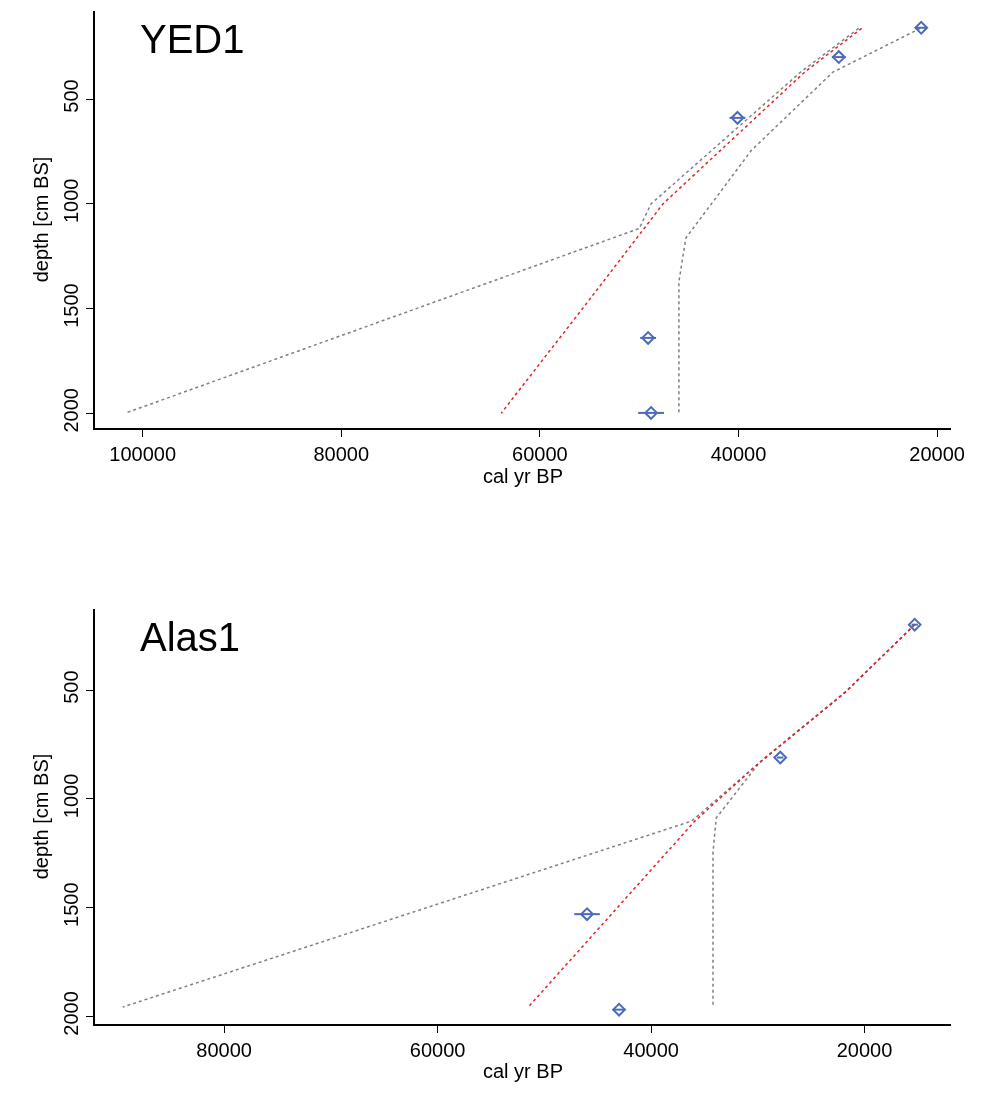 Image resolution: width=1003 pixels, height=1107 pixels. Describe the element at coordinates (192, 39) in the screenshot. I see `chart-title: YED1` at that location.